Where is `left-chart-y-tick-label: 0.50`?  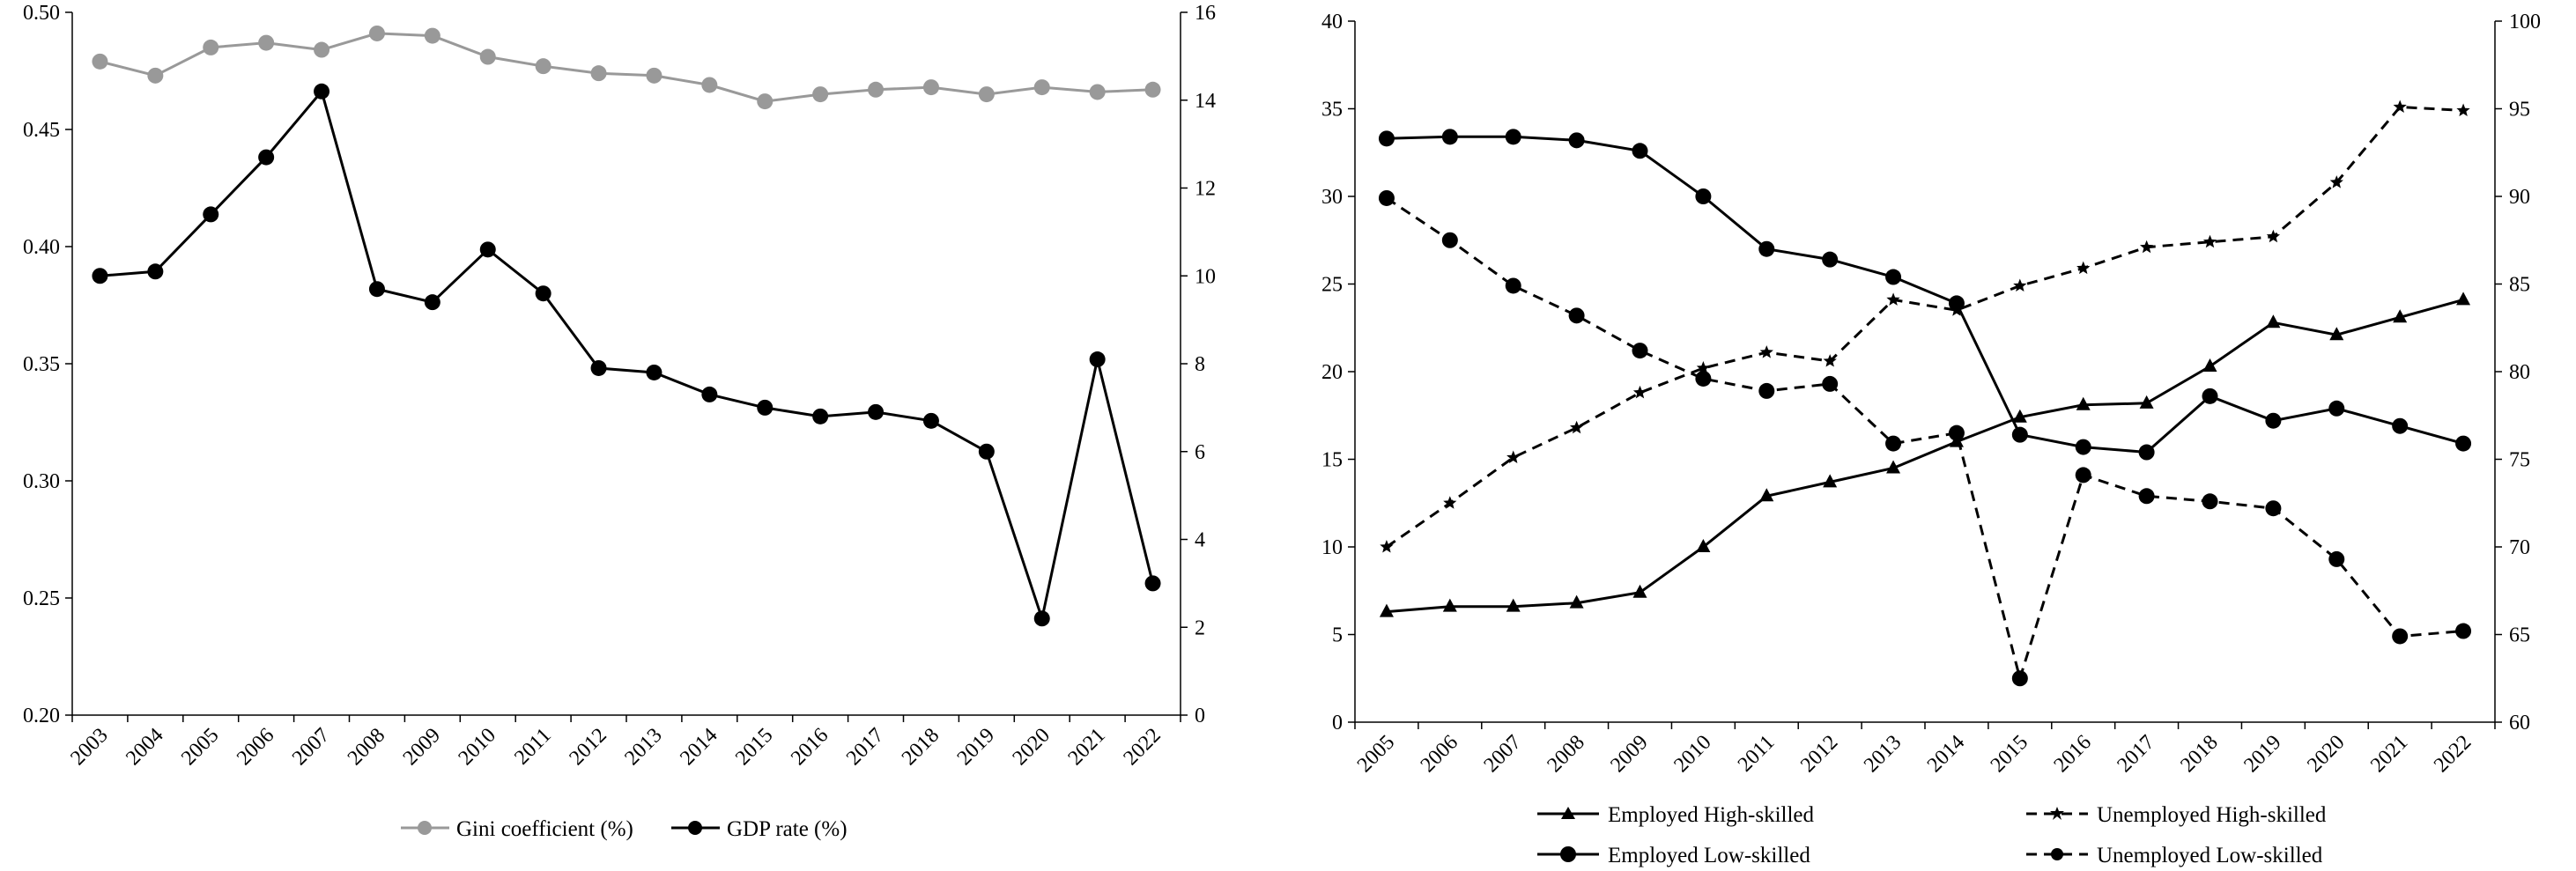 left-chart-y-tick-label: 0.50 is located at coordinates (42, 13).